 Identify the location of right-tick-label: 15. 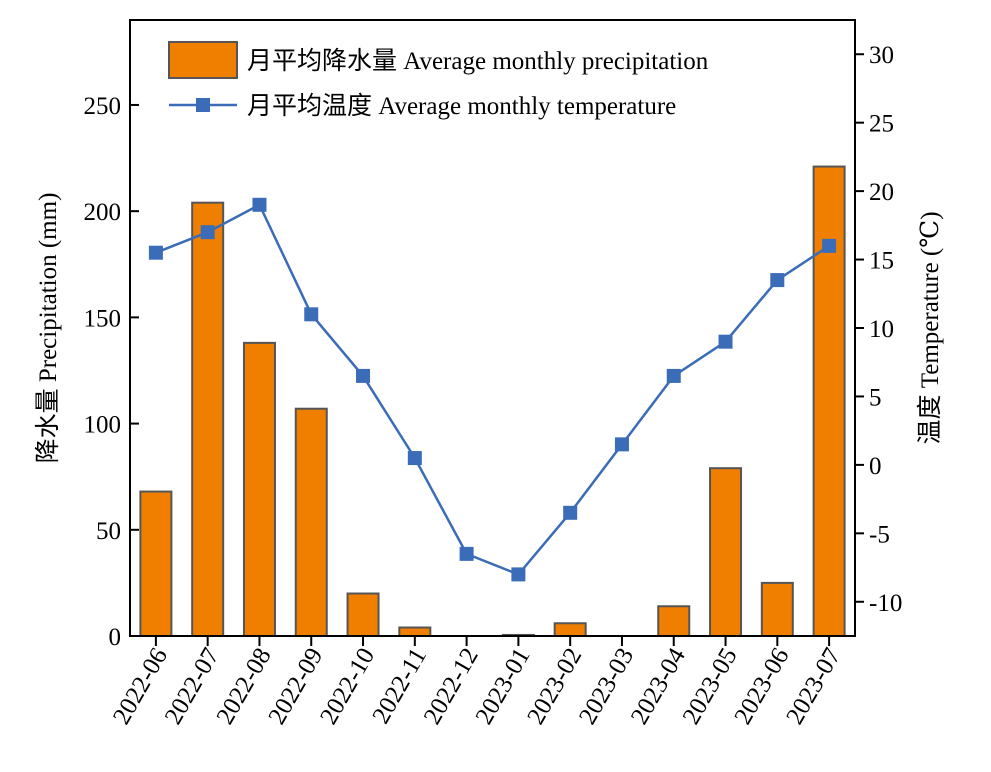
(881, 261).